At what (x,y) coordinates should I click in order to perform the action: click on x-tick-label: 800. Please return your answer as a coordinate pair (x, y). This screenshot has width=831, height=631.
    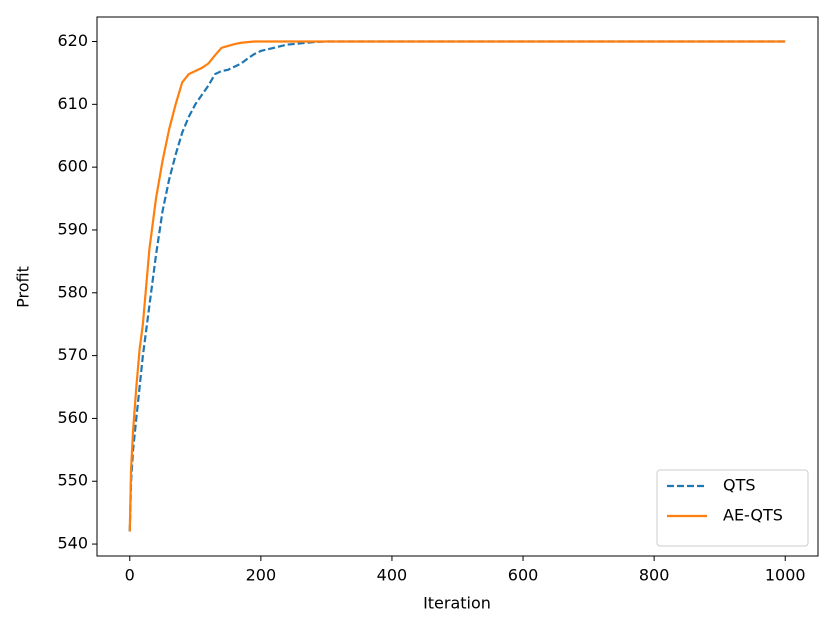
    Looking at the image, I should click on (654, 575).